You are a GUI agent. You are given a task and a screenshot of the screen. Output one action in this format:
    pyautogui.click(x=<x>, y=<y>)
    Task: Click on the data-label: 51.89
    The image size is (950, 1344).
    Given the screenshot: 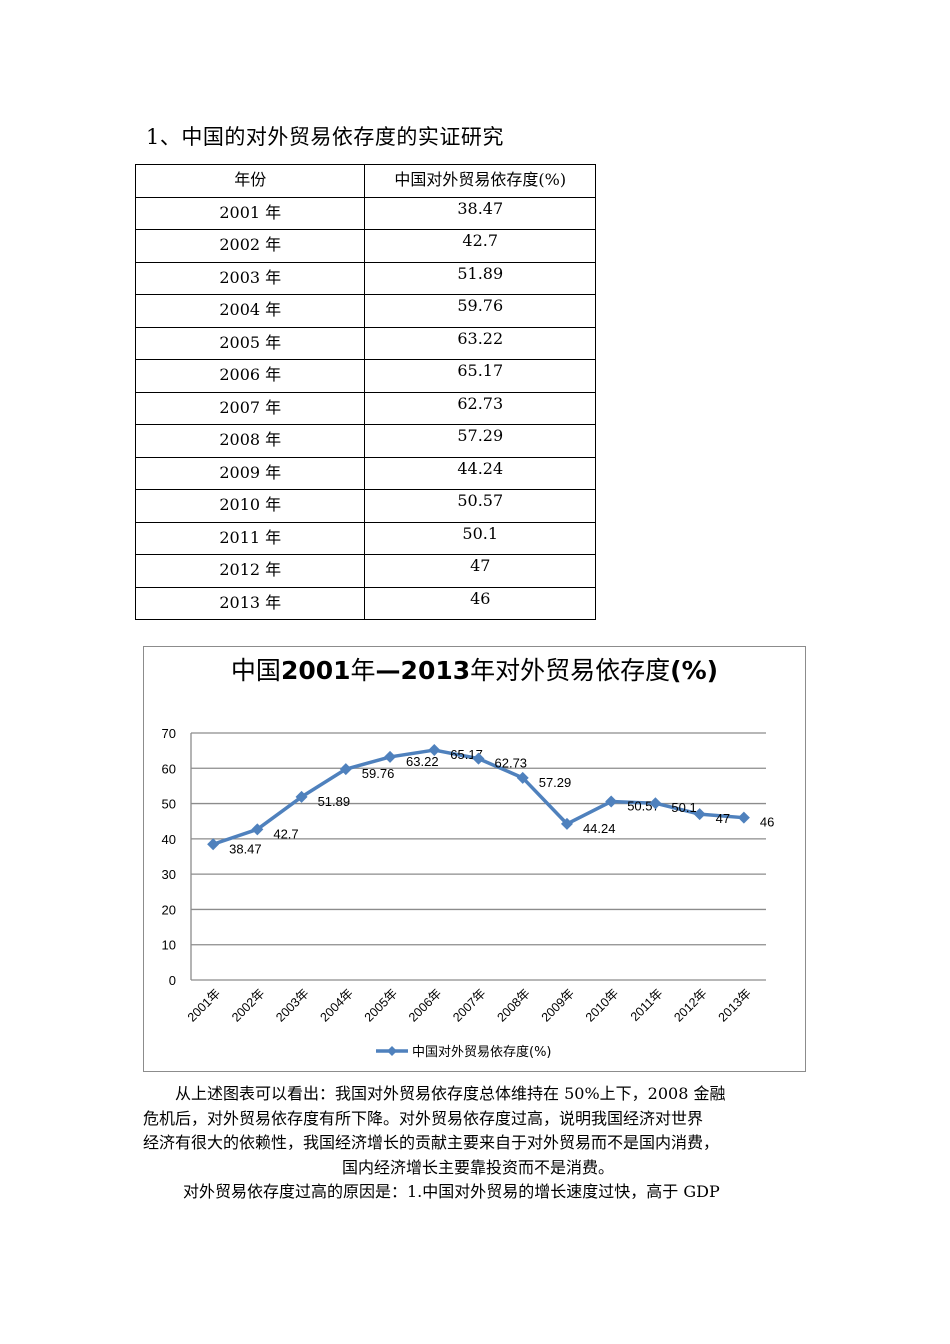 What is the action you would take?
    pyautogui.click(x=334, y=801)
    